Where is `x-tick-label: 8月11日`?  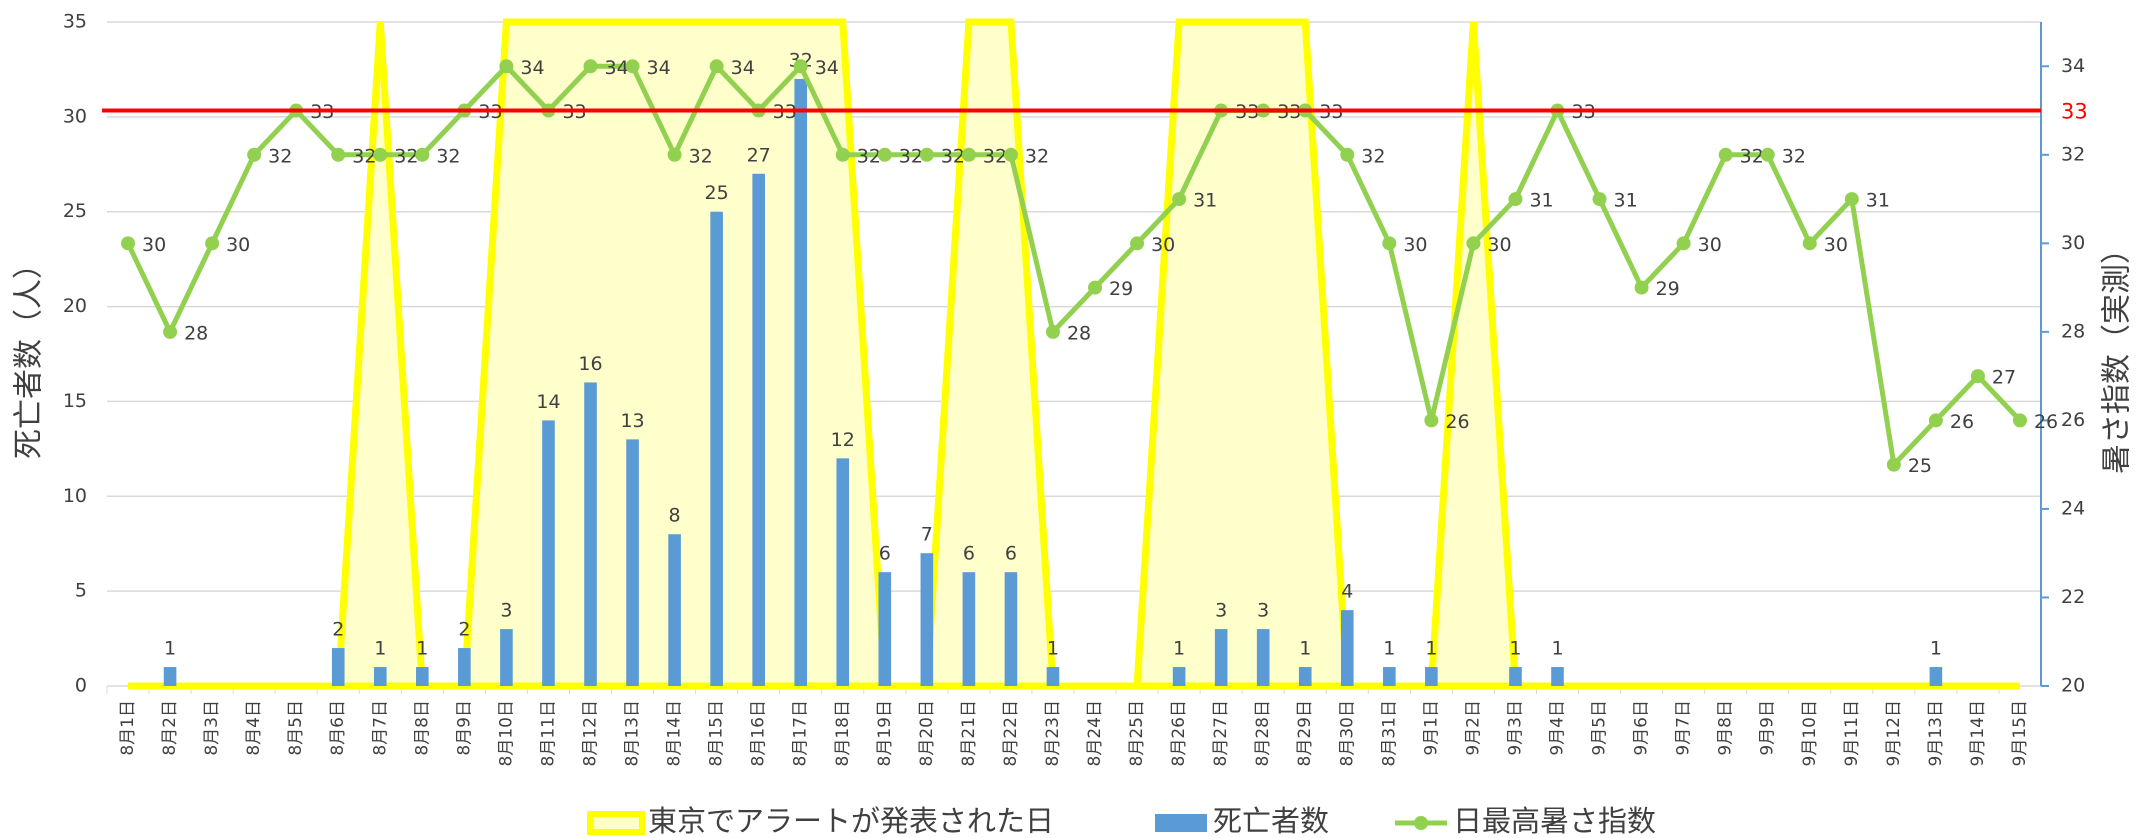
x-tick-label: 8月11日 is located at coordinates (548, 733).